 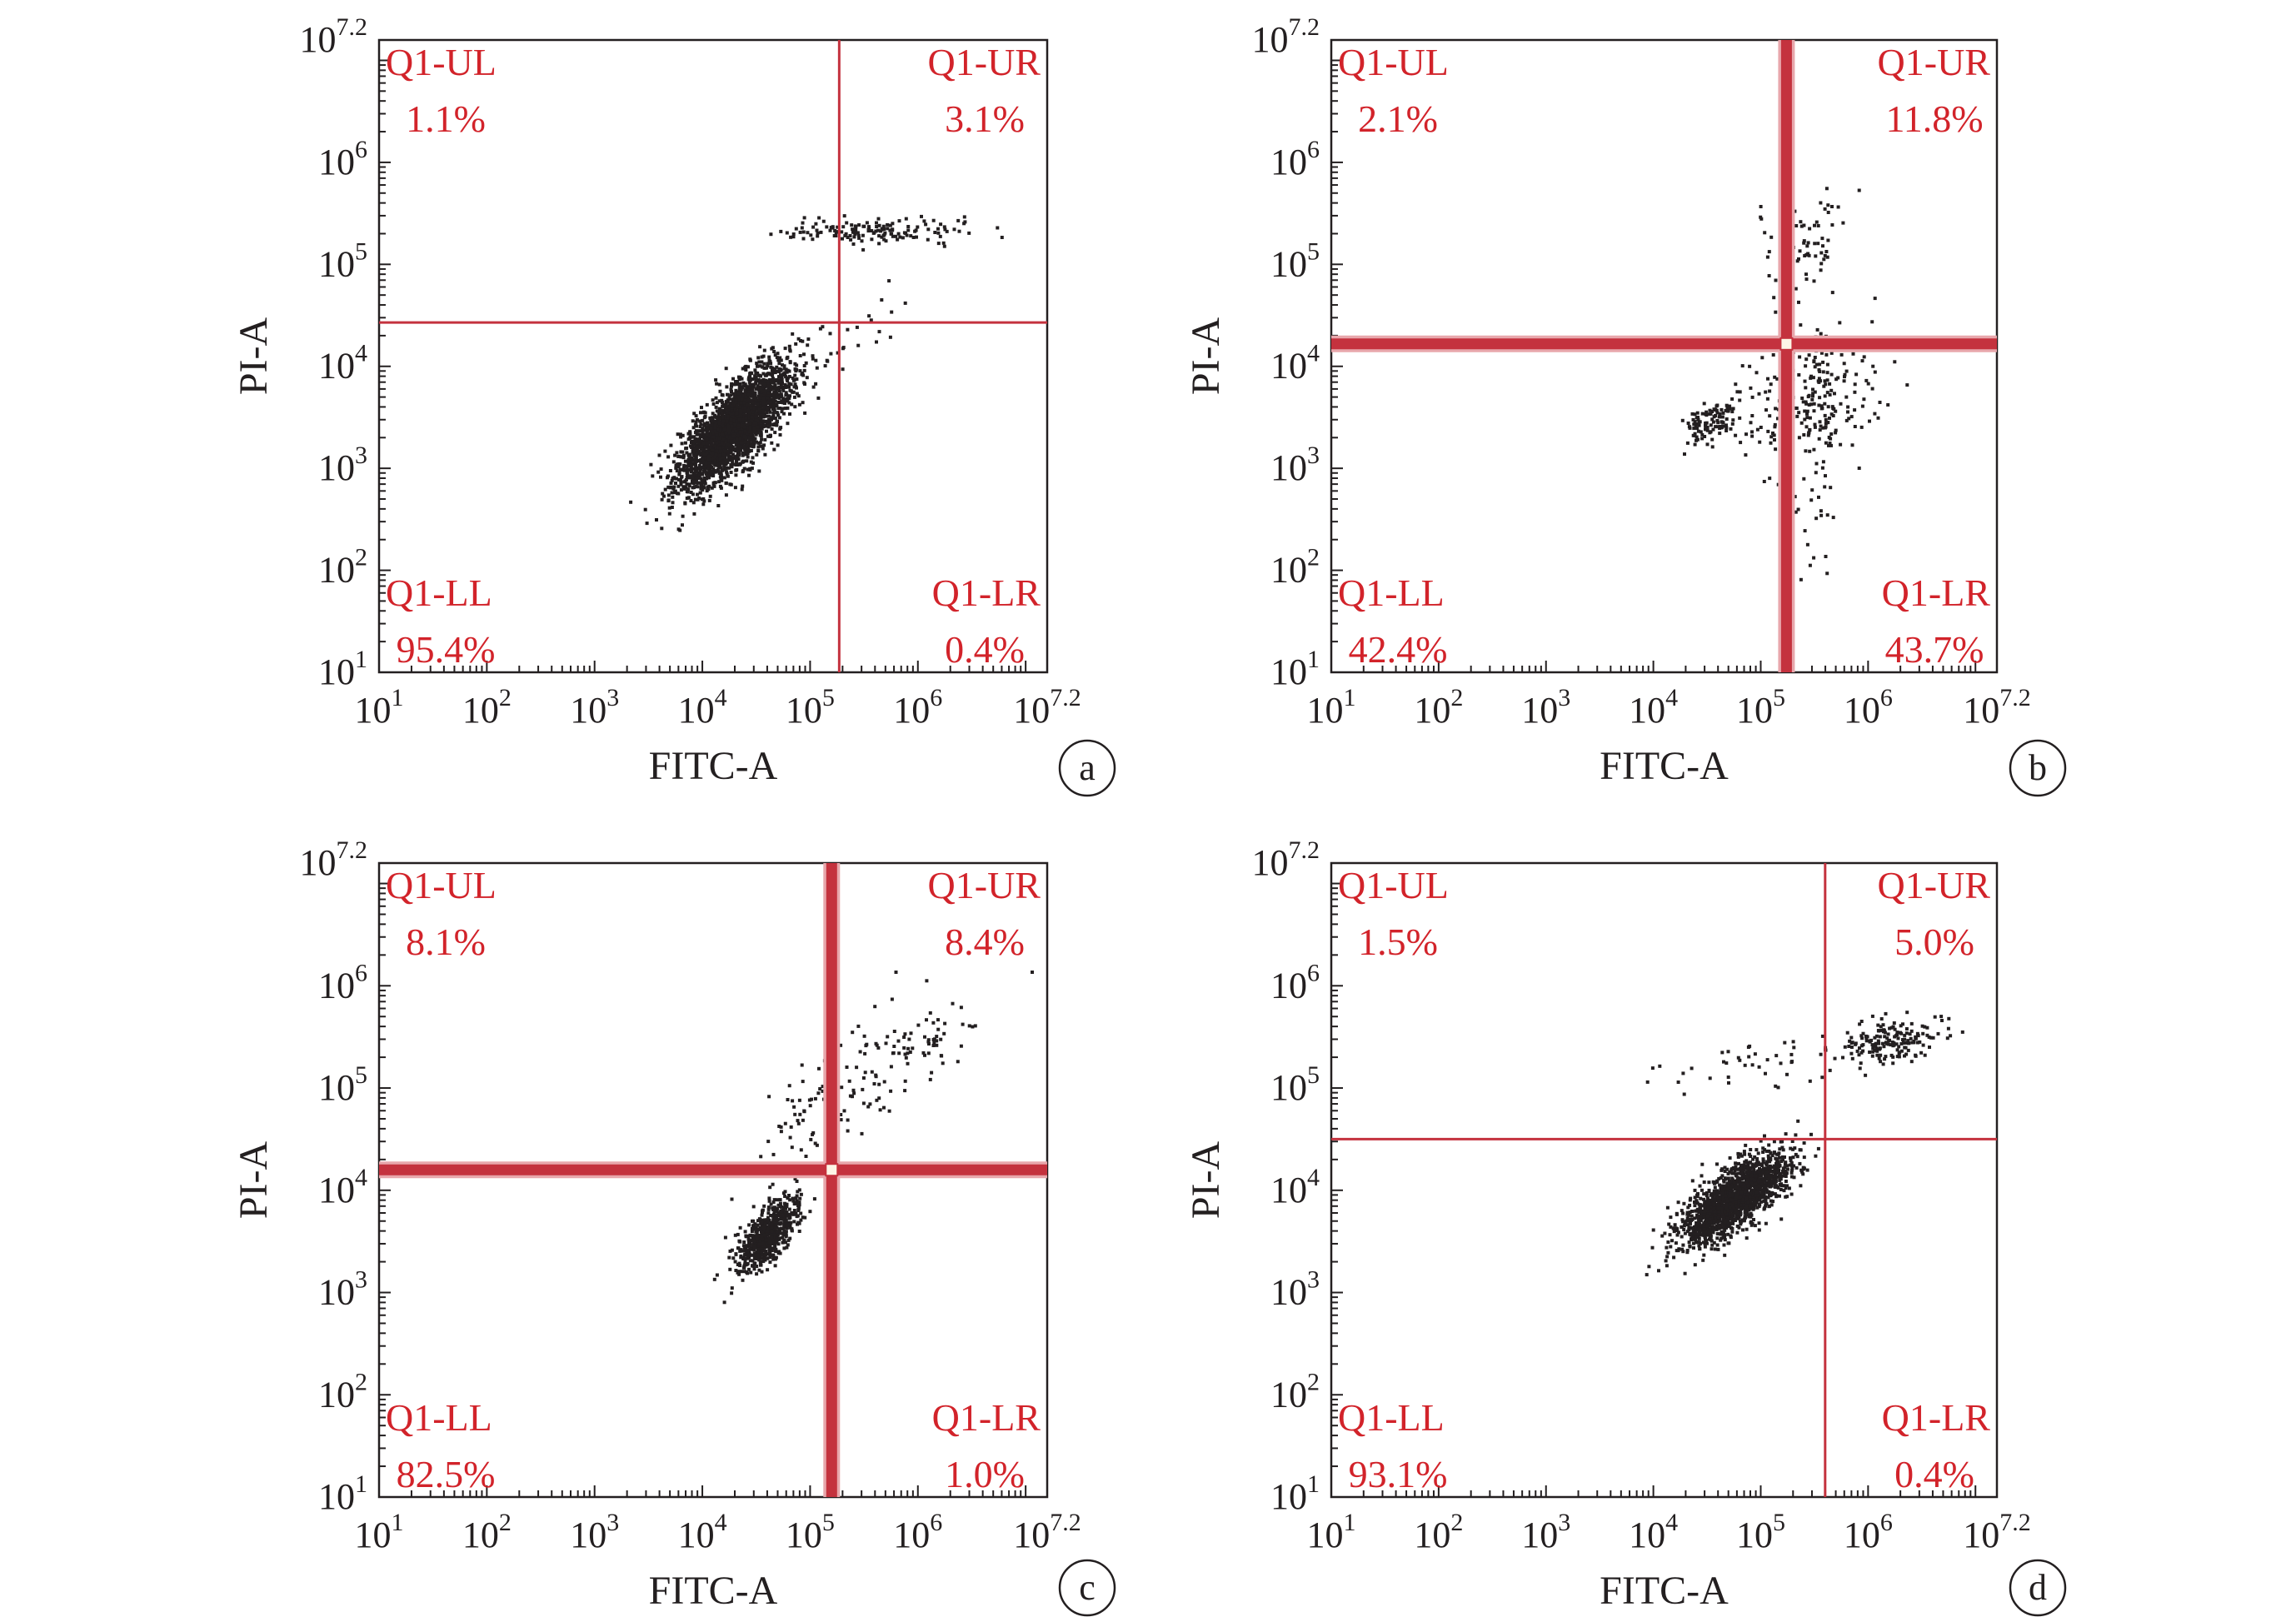 What do you see at coordinates (1997, 707) in the screenshot?
I see `x-tick-label: 107.2` at bounding box center [1997, 707].